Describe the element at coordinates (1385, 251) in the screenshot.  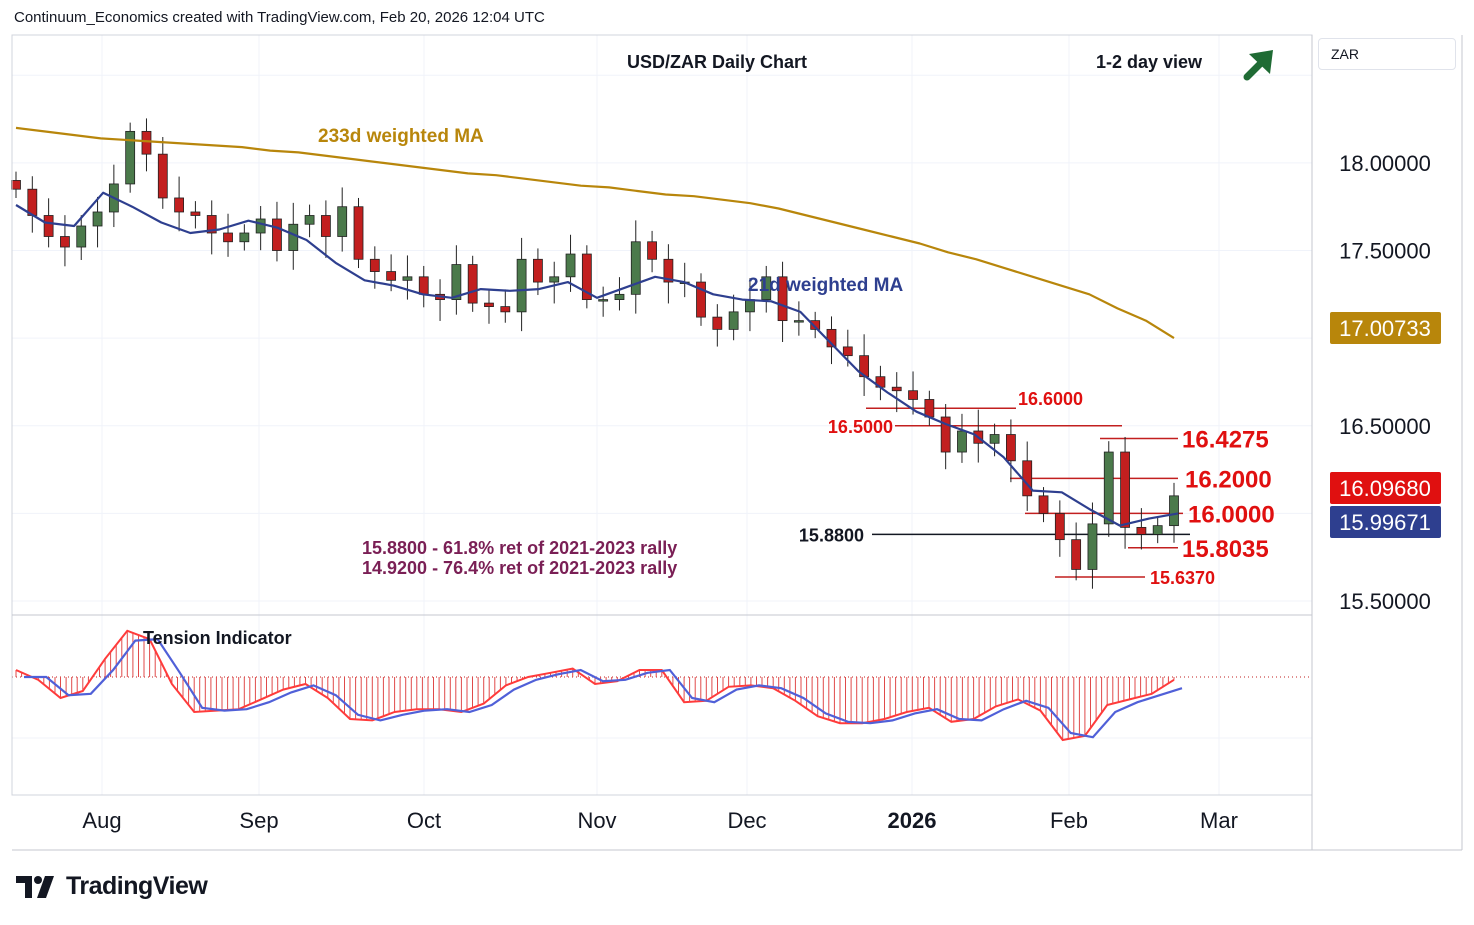
I see `y-tick-label: 17.50000` at that location.